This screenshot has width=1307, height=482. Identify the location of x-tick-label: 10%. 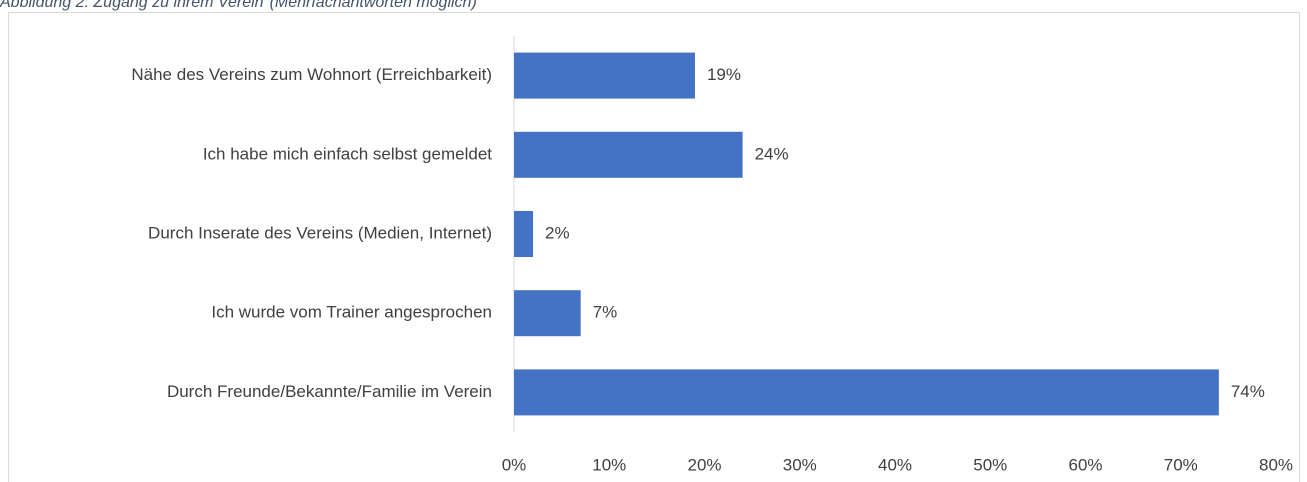
(609, 464).